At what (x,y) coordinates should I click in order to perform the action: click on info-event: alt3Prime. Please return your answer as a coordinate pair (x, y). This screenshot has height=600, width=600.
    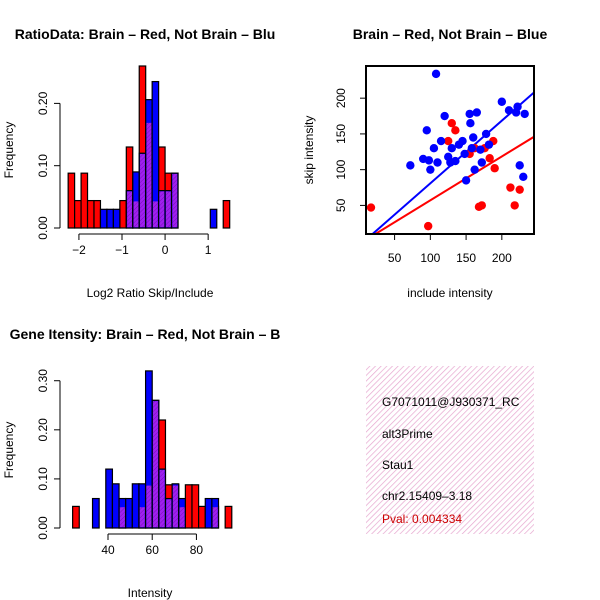
    Looking at the image, I should click on (407, 434).